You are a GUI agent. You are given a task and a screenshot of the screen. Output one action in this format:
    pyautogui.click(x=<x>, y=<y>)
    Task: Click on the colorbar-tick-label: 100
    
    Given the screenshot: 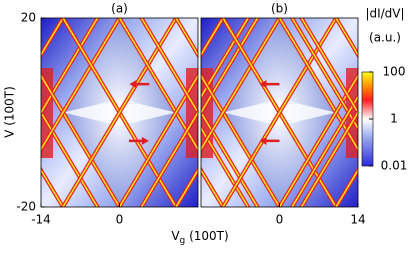 What is the action you would take?
    pyautogui.click(x=394, y=72)
    